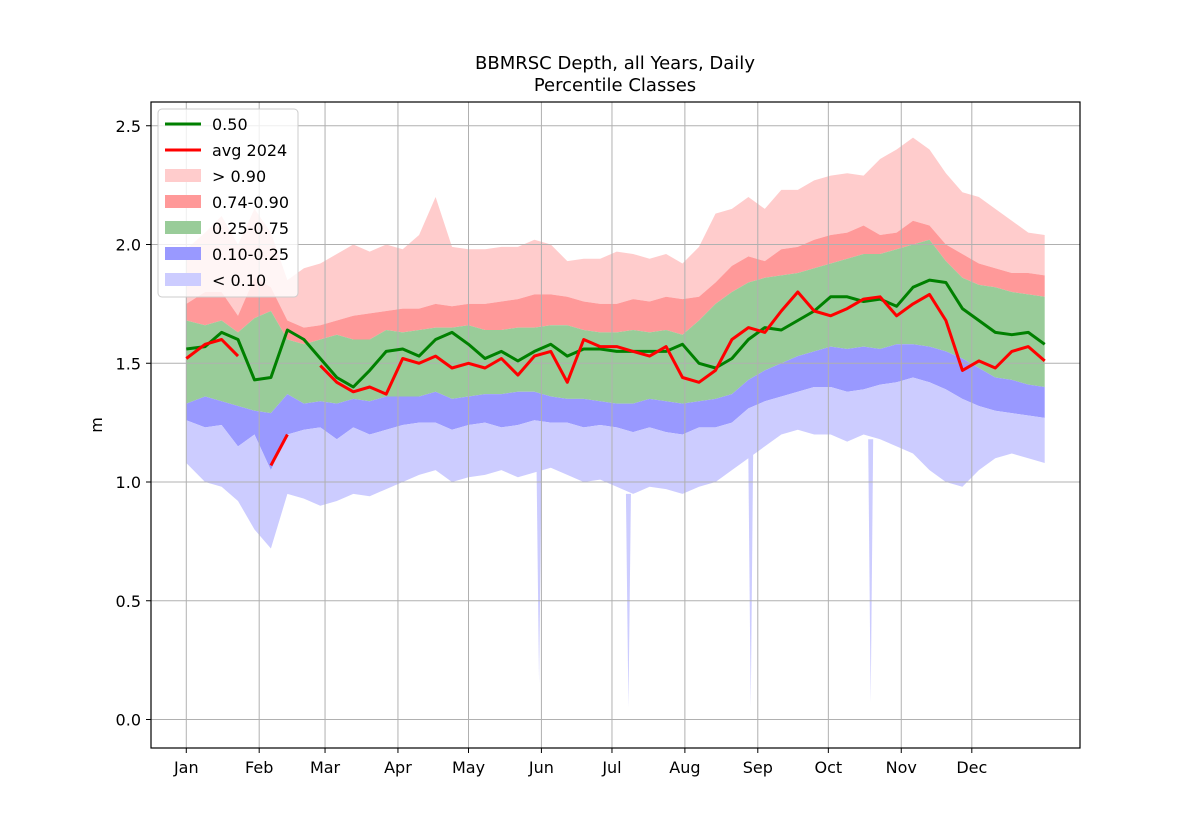 This screenshot has width=1200, height=840. Describe the element at coordinates (580, 762) in the screenshot. I see `x-axis-ticks: Jan Feb Mar Apr May Jun Jul Aug Sep Oct Nov Dec` at that location.